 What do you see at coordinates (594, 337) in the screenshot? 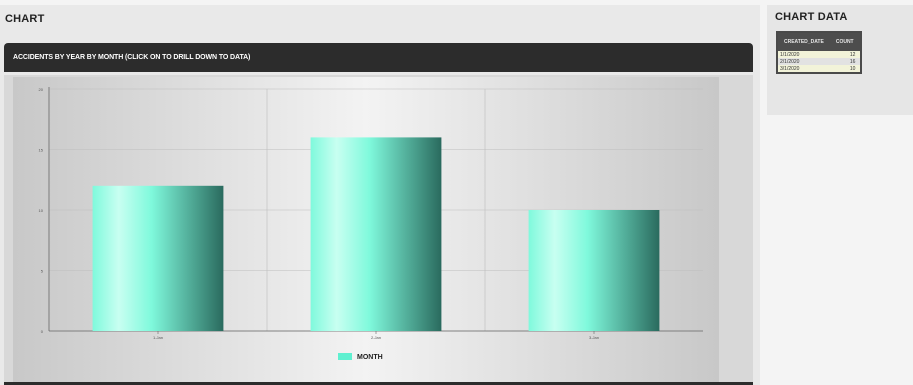
I see `x-tick-label: 3-Jan` at bounding box center [594, 337].